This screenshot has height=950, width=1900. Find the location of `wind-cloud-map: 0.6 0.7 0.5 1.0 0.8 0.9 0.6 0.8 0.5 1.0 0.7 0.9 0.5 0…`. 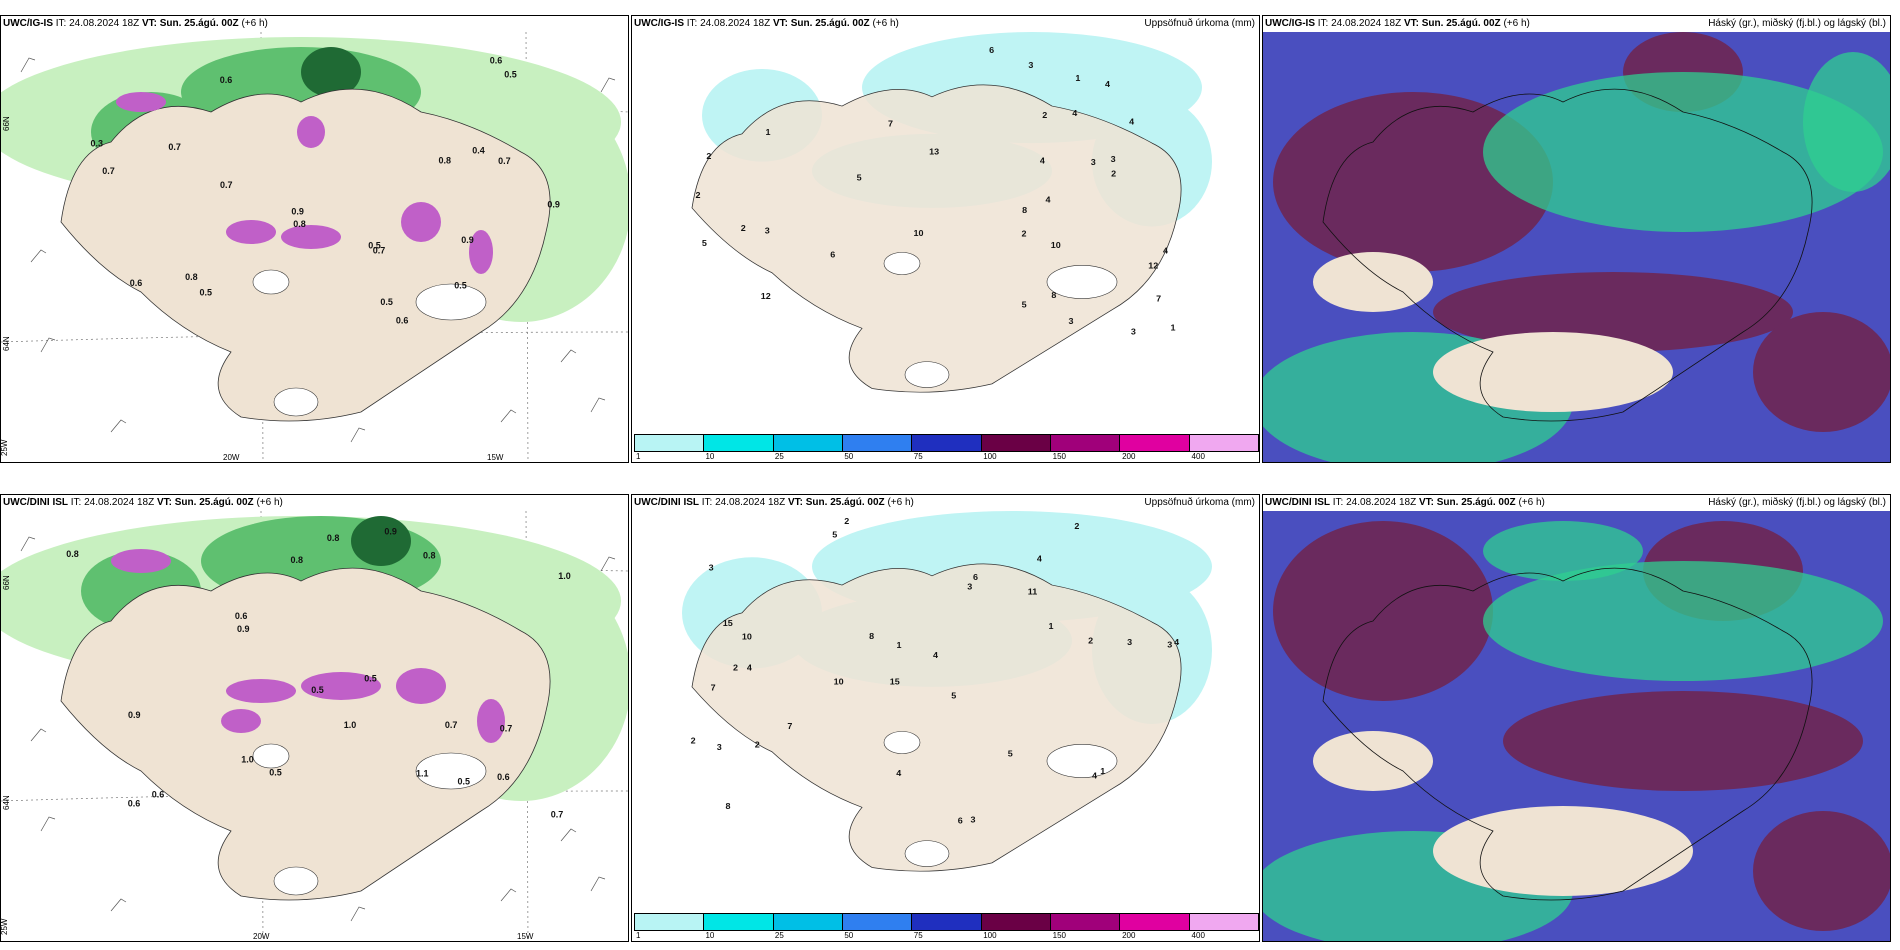

wind-cloud-map: 0.6 0.7 0.5 1.0 0.8 0.9 0.6 0.8 0.5 1.0 0.7 0.9 0.5 0… is located at coordinates (314, 726).